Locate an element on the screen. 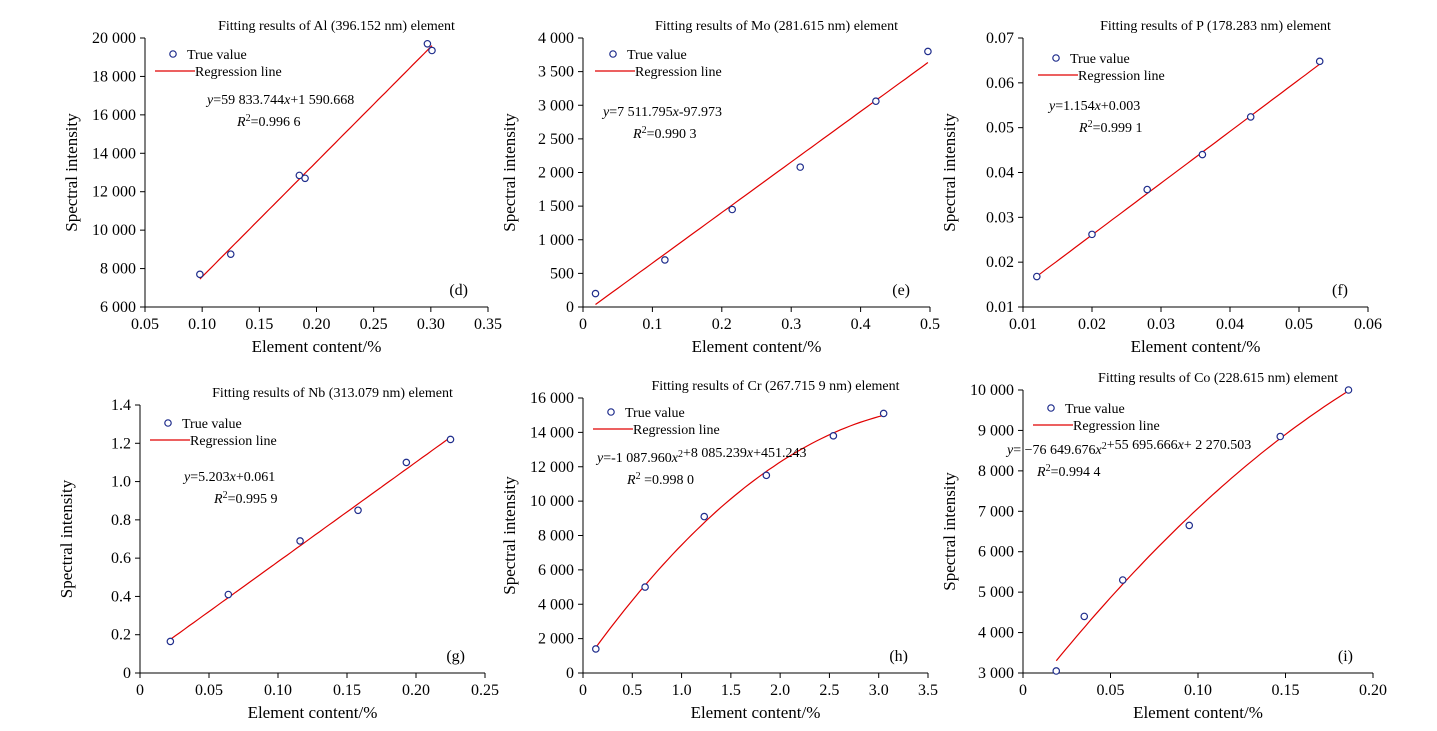  x-tick-label: 0.15 is located at coordinates (259, 324).